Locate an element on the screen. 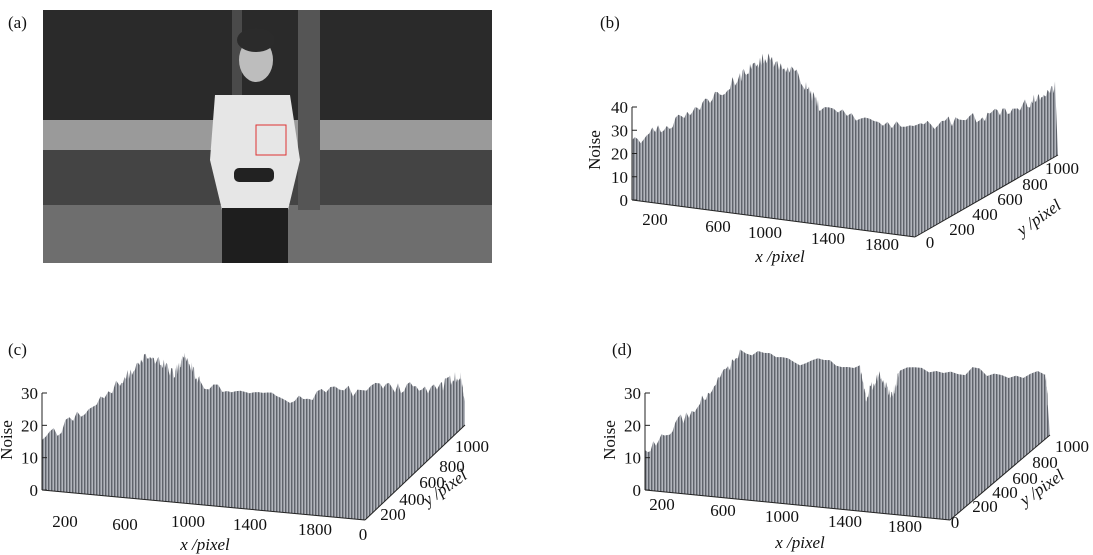  z-tick-label: 40 is located at coordinates (619, 107).